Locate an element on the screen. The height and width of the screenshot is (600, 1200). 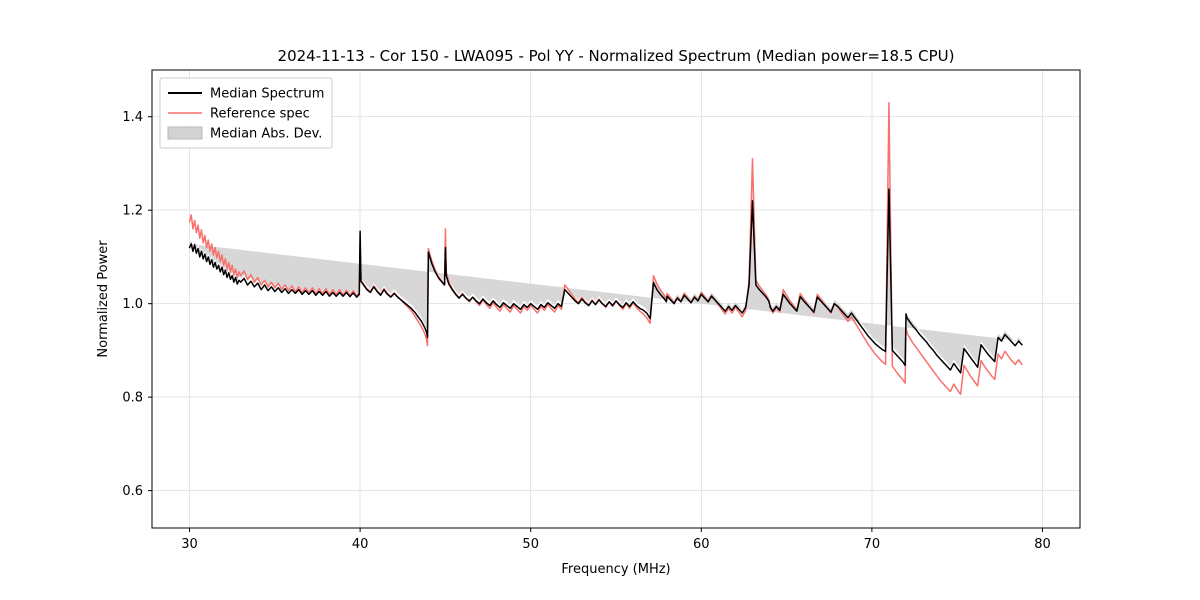
legend-item-label: Median Spectrum is located at coordinates (267, 94).